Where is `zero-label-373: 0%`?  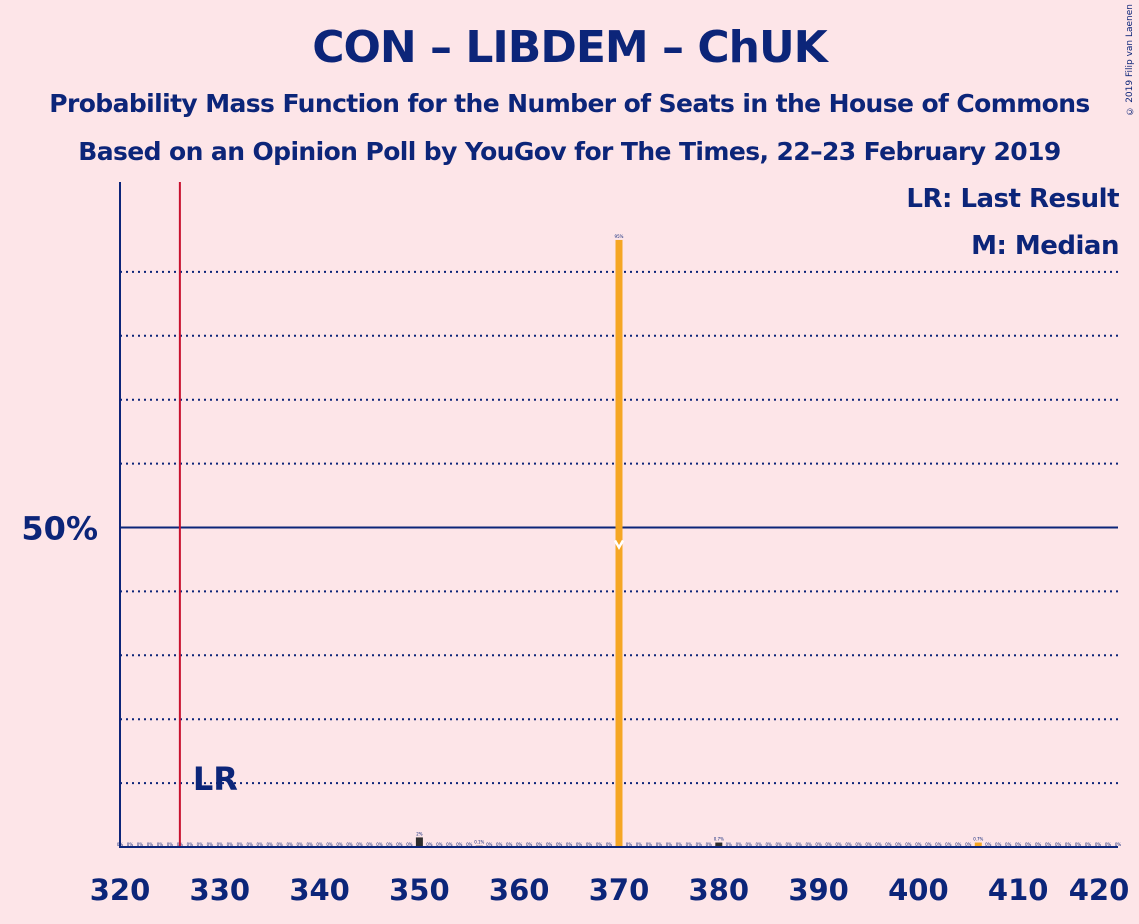 zero-label-373: 0% is located at coordinates (649, 844).